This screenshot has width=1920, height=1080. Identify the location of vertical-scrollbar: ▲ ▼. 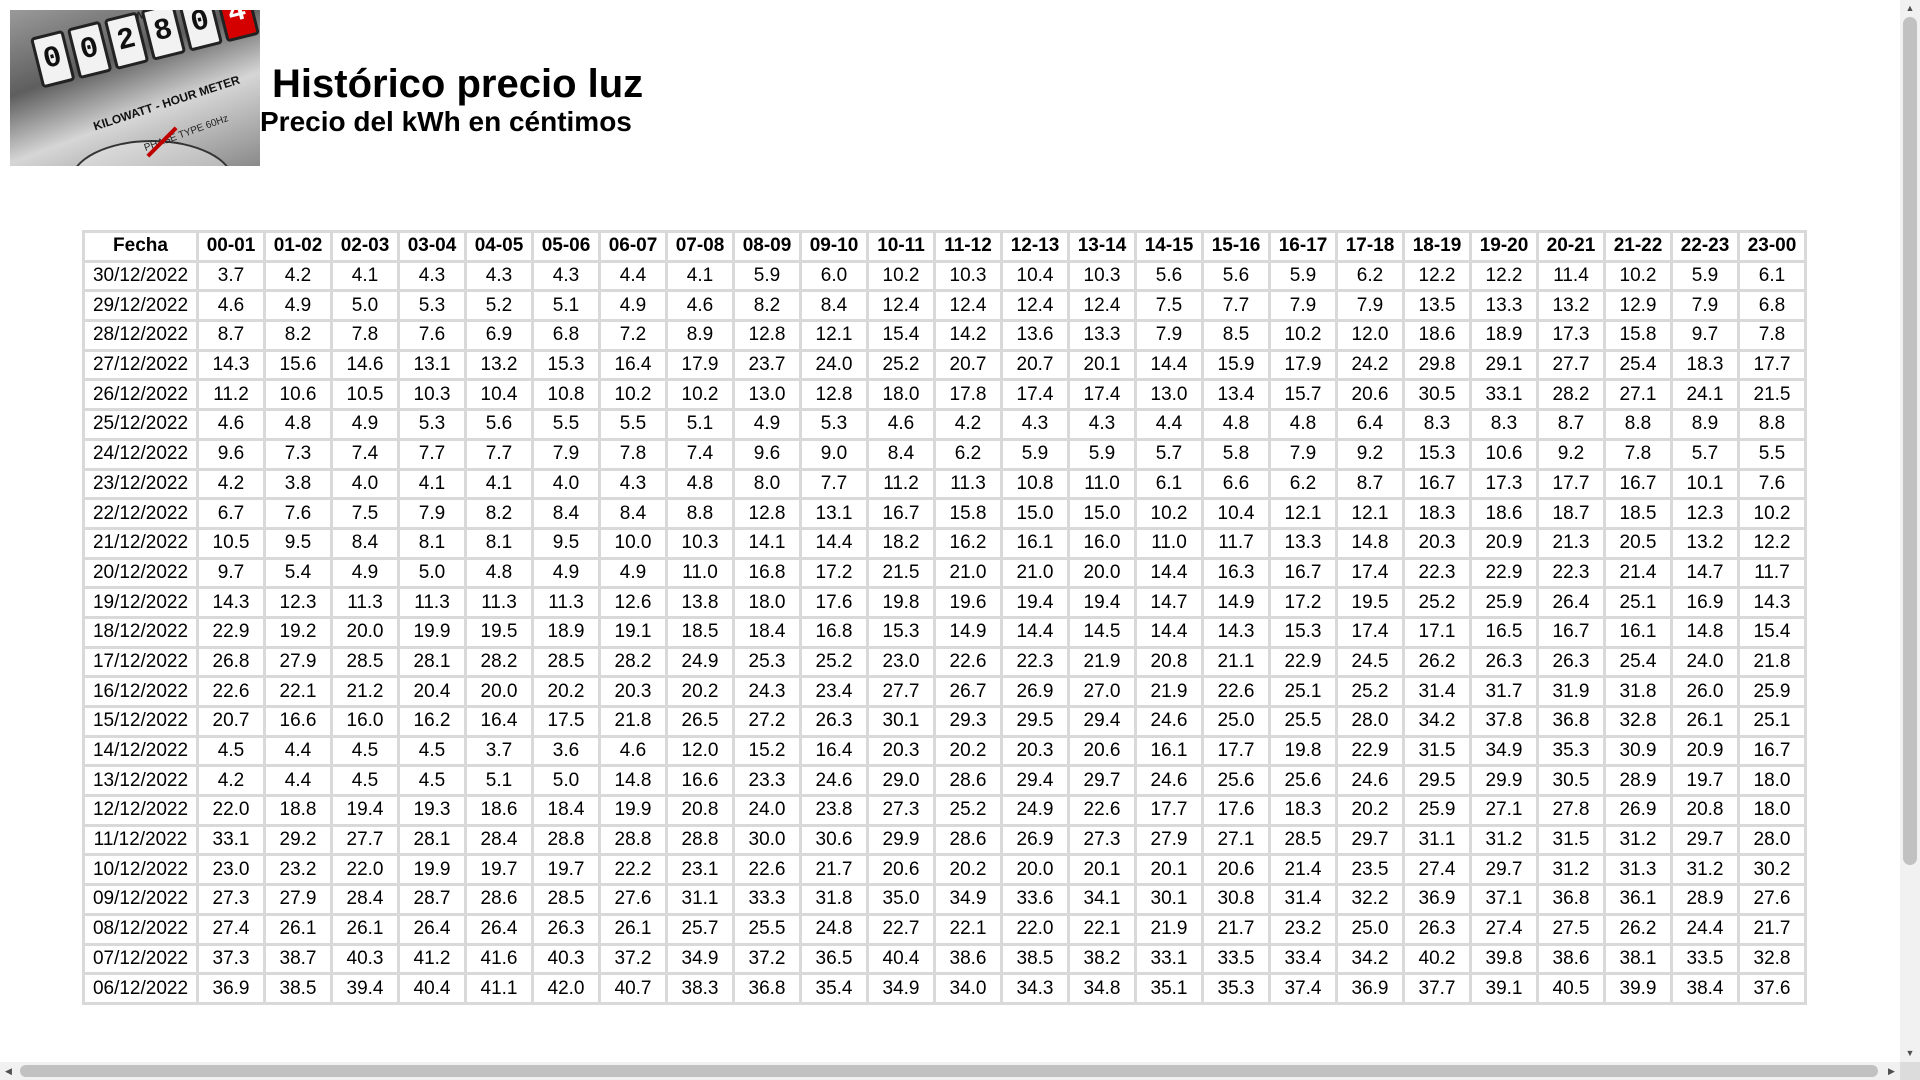
(1910, 531).